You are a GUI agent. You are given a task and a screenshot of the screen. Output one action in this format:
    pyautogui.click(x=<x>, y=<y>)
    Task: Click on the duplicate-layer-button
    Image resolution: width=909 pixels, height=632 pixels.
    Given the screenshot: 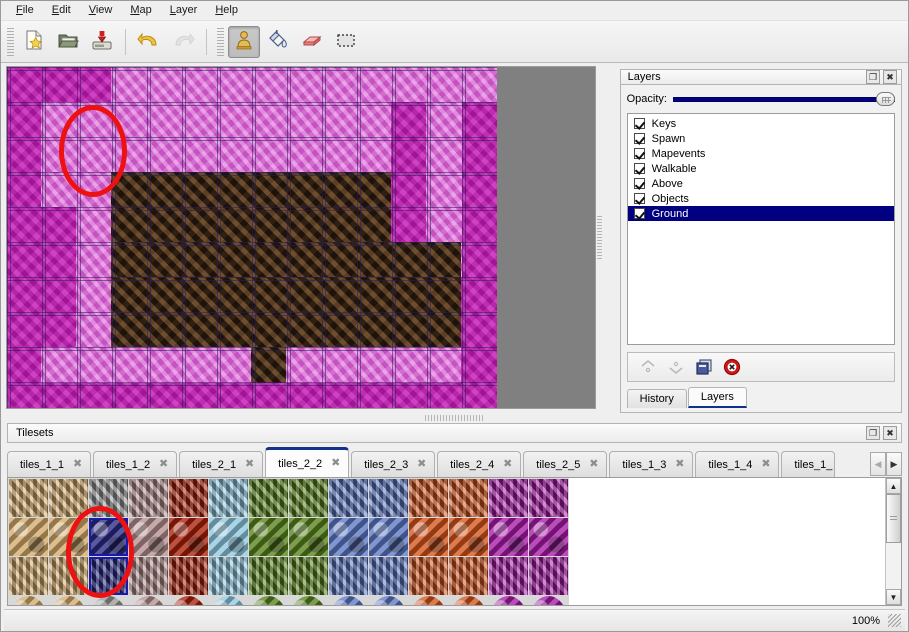 What is the action you would take?
    pyautogui.click(x=704, y=367)
    